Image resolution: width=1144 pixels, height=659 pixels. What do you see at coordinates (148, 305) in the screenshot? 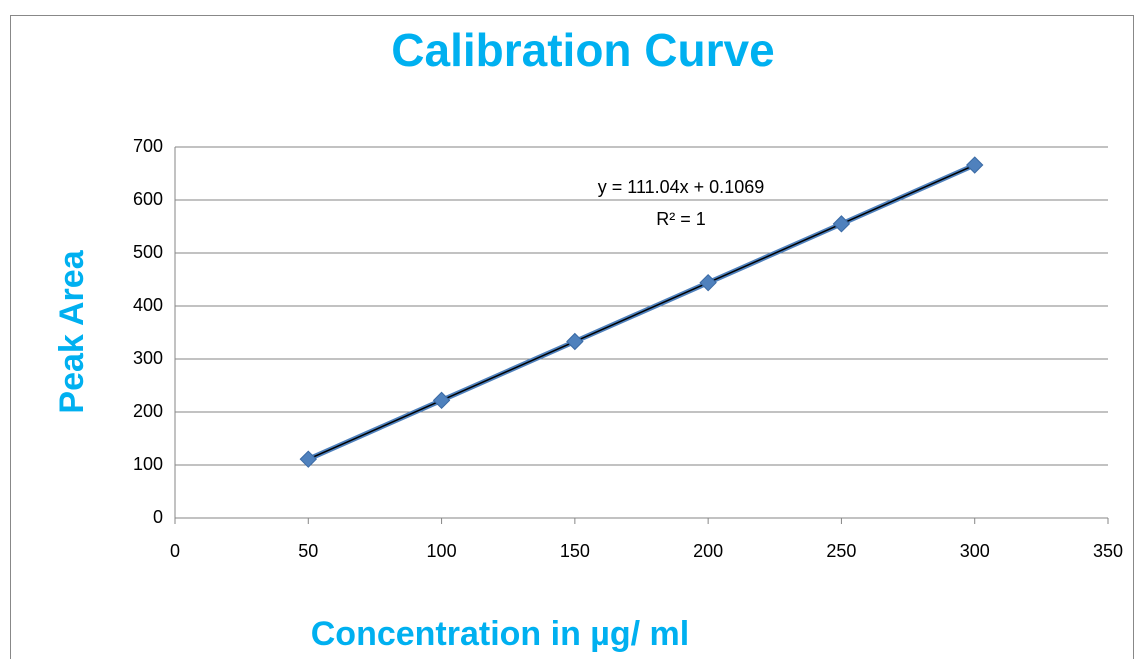
I see `y-tick-label: 400` at bounding box center [148, 305].